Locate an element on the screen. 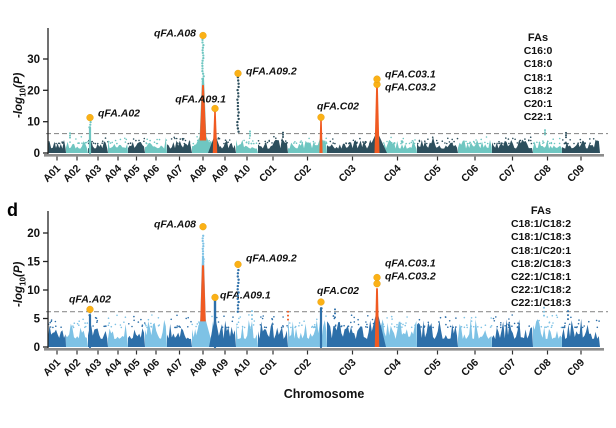 Image resolution: width=616 pixels, height=428 pixels. legend-entry: C18:1 is located at coordinates (538, 77).